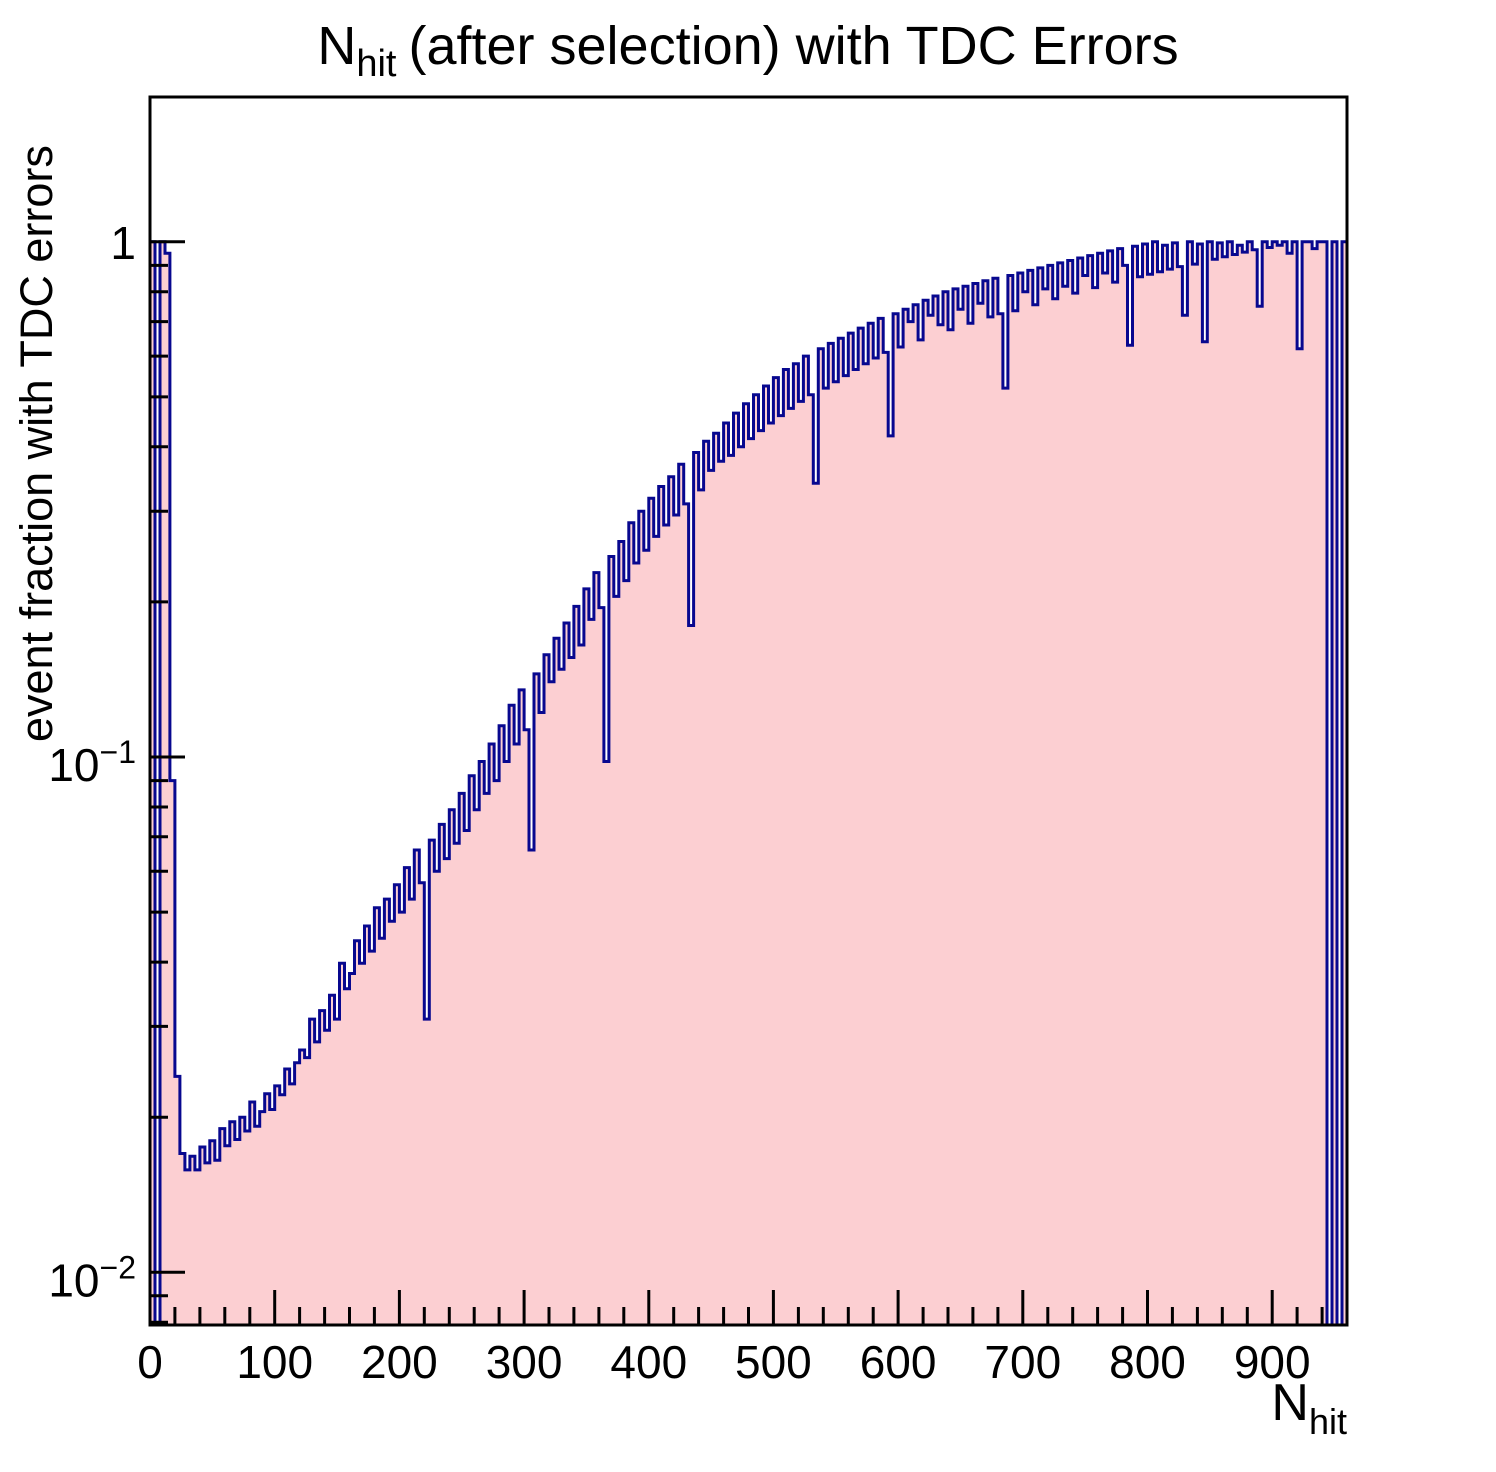  Describe the element at coordinates (274, 1362) in the screenshot. I see `x-tick-label: 100` at that location.